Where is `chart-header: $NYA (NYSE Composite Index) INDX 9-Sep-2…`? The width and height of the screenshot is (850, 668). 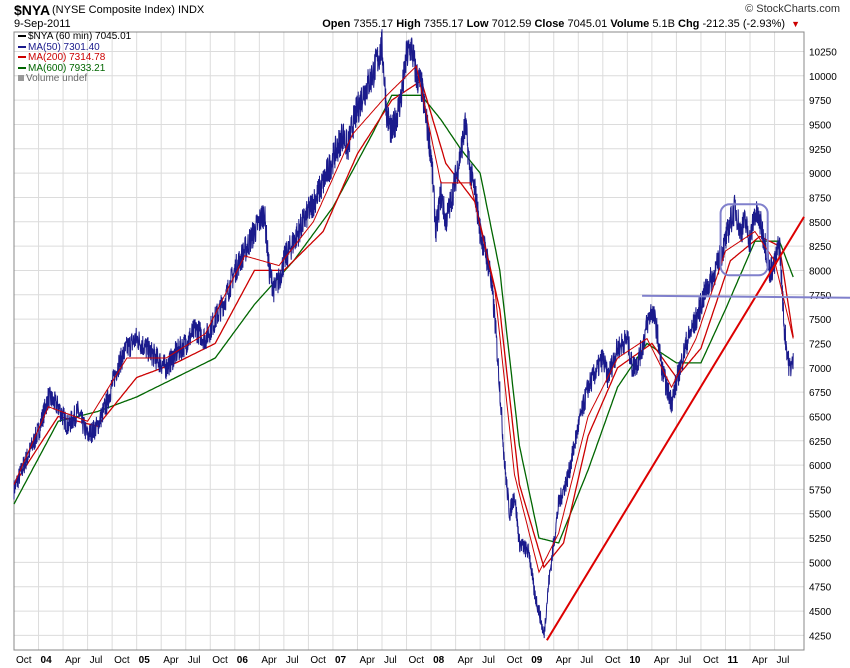 chart-header: $NYA (NYSE Composite Index) INDX 9-Sep-2… is located at coordinates (425, 16).